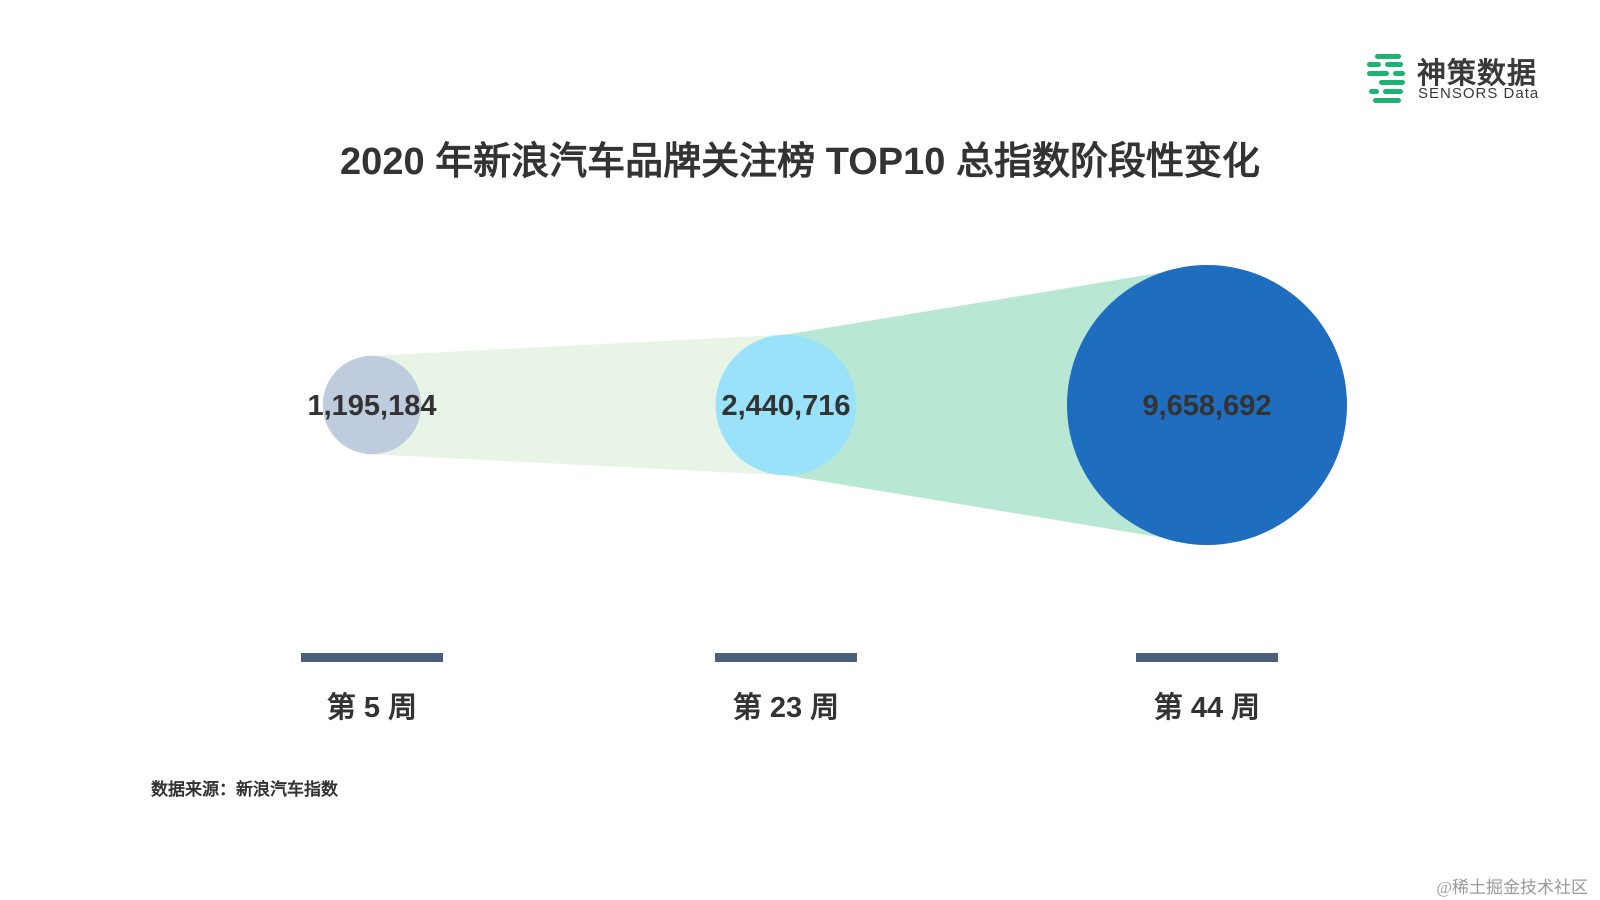 The image size is (1600, 900). I want to click on sensors-logo-icon, so click(1386, 78).